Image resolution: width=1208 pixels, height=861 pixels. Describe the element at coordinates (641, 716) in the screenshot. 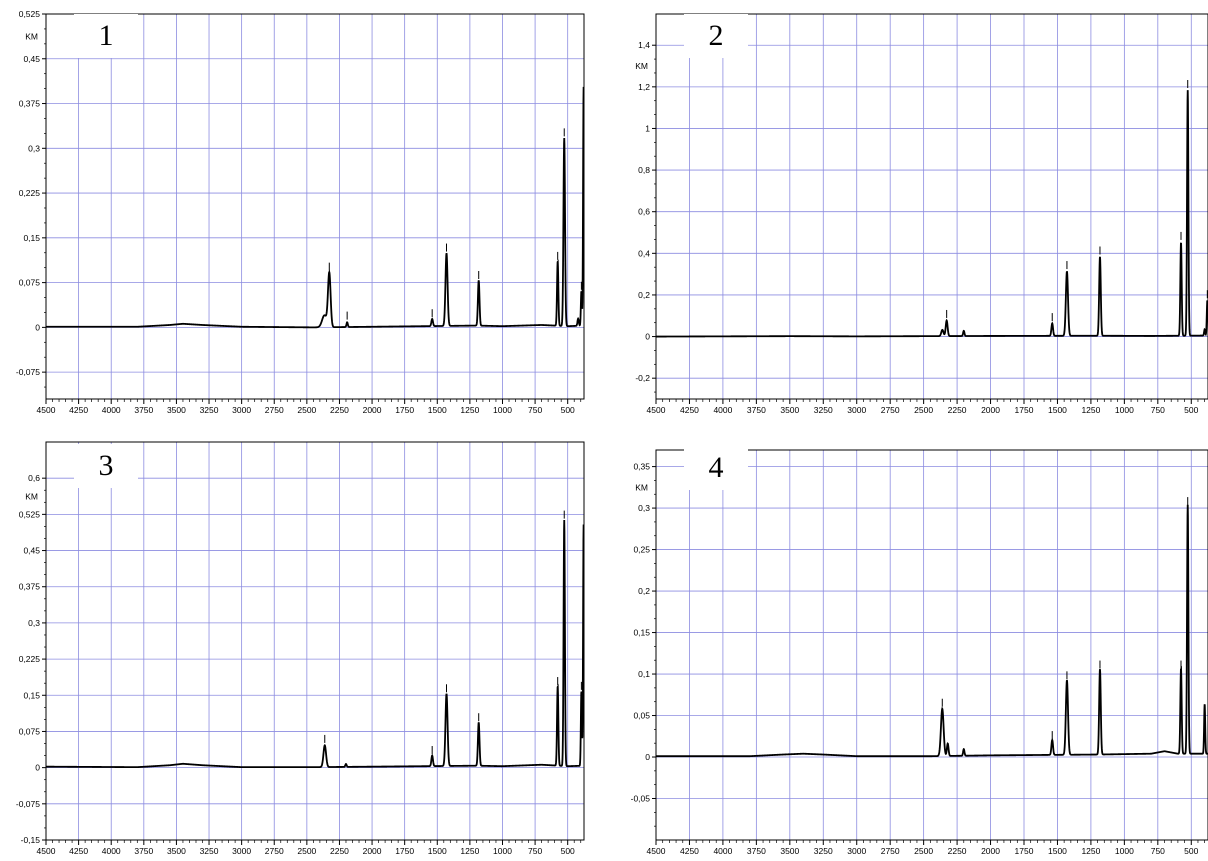

I see `y-tick-label: 0,05` at that location.